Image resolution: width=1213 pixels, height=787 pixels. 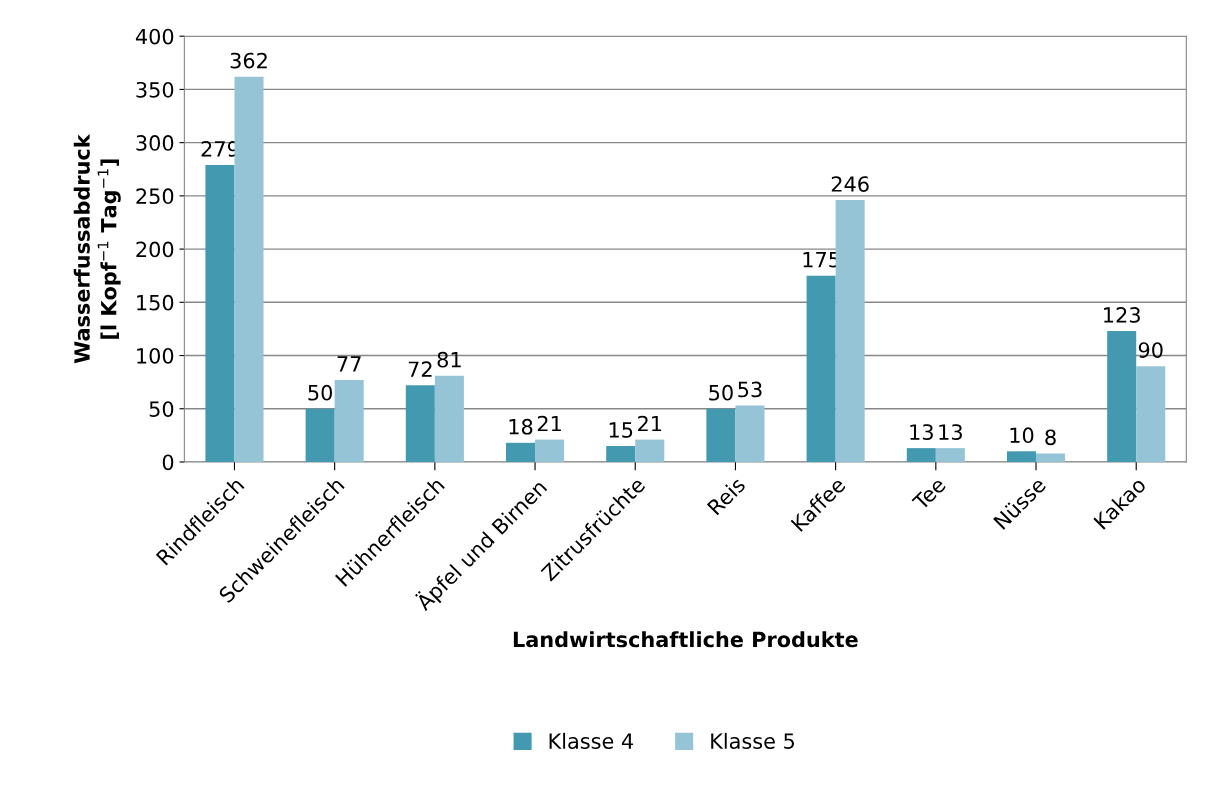 What do you see at coordinates (726, 495) in the screenshot?
I see `x-tick-label: Reis` at bounding box center [726, 495].